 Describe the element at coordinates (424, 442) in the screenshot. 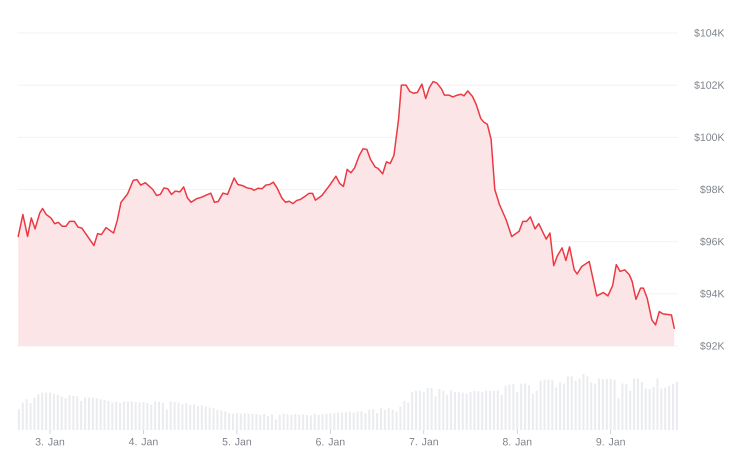

I see `x-tick-label: 7. Jan` at that location.